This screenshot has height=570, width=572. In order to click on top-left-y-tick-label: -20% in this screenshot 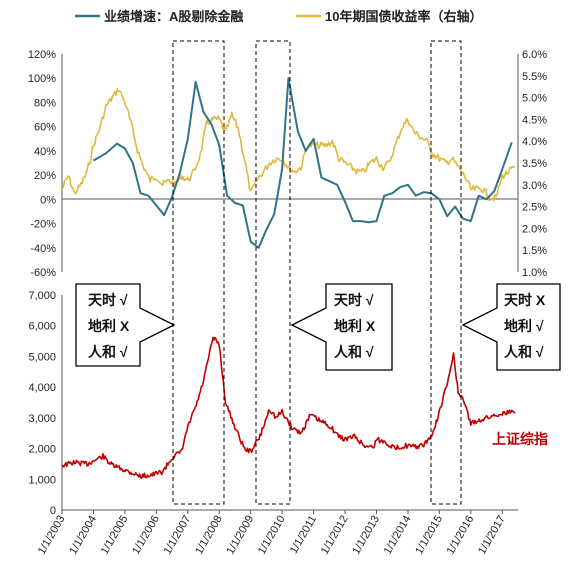, I will do `click(43, 225)`.